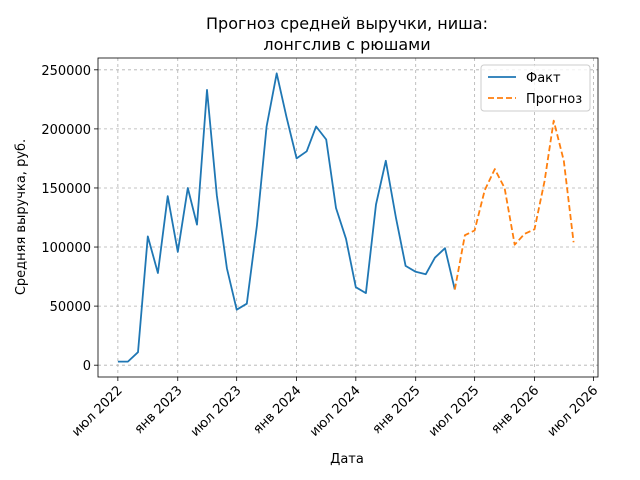 Image resolution: width=640 pixels, height=480 pixels. I want to click on chart-title-line-1: Прогноз средней выручки, ниша:, so click(347, 23).